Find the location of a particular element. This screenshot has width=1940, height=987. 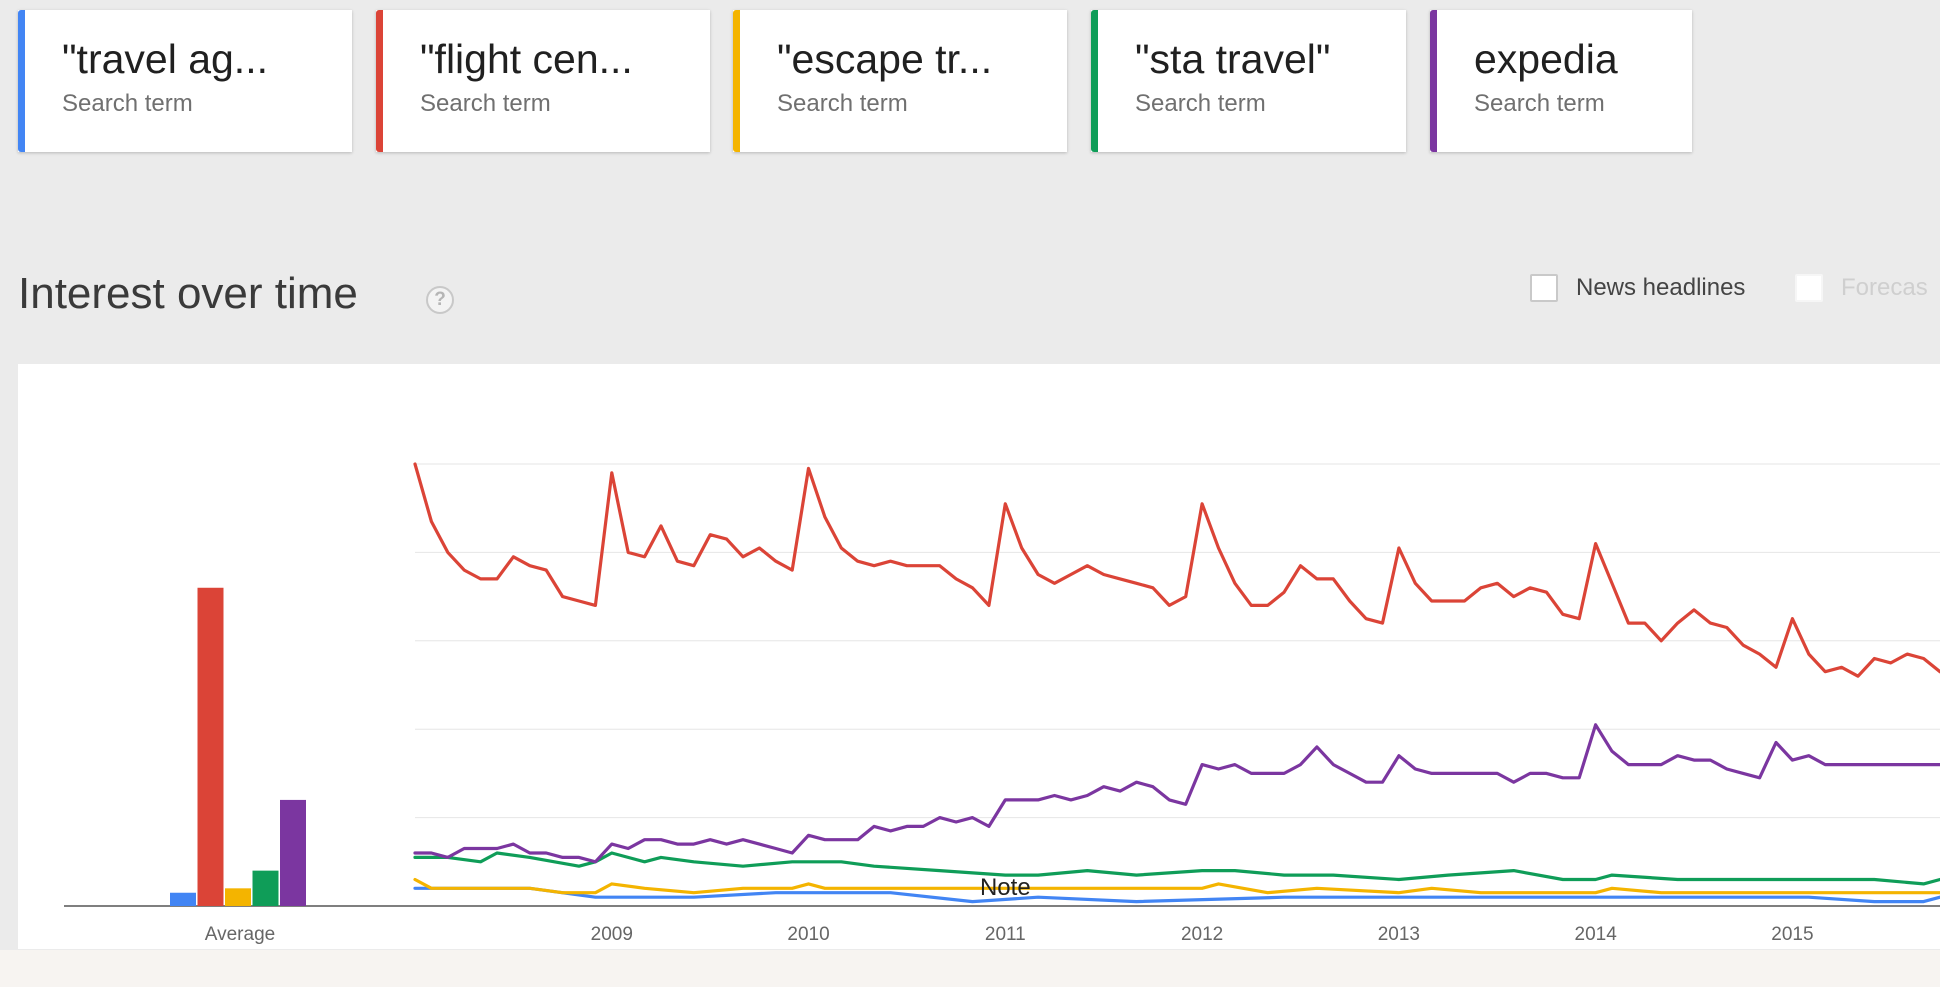

news-headlines-label: News headlines is located at coordinates (1661, 287).